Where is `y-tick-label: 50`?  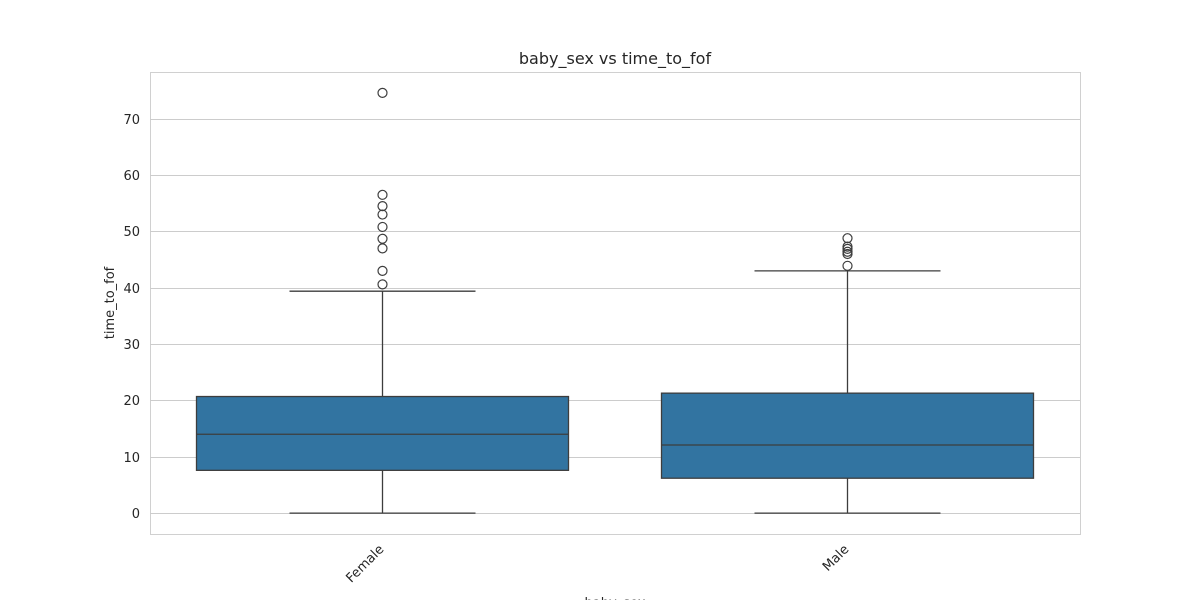 y-tick-label: 50 is located at coordinates (131, 232).